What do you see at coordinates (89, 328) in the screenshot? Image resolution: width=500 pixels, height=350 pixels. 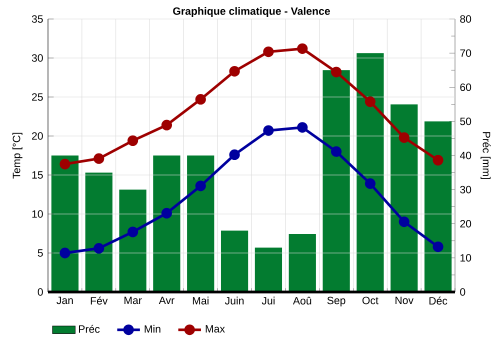 I see `legend-label: Préc` at bounding box center [89, 328].